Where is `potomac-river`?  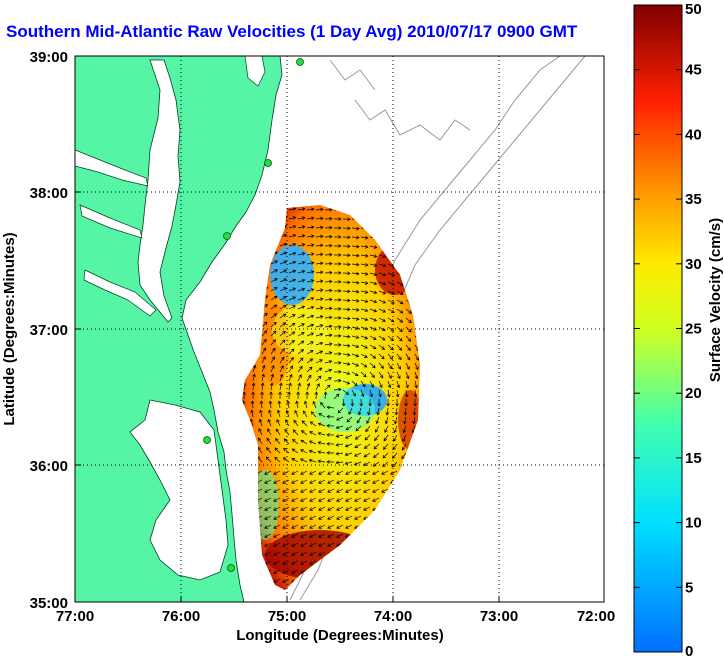 potomac-river is located at coordinates (112, 168).